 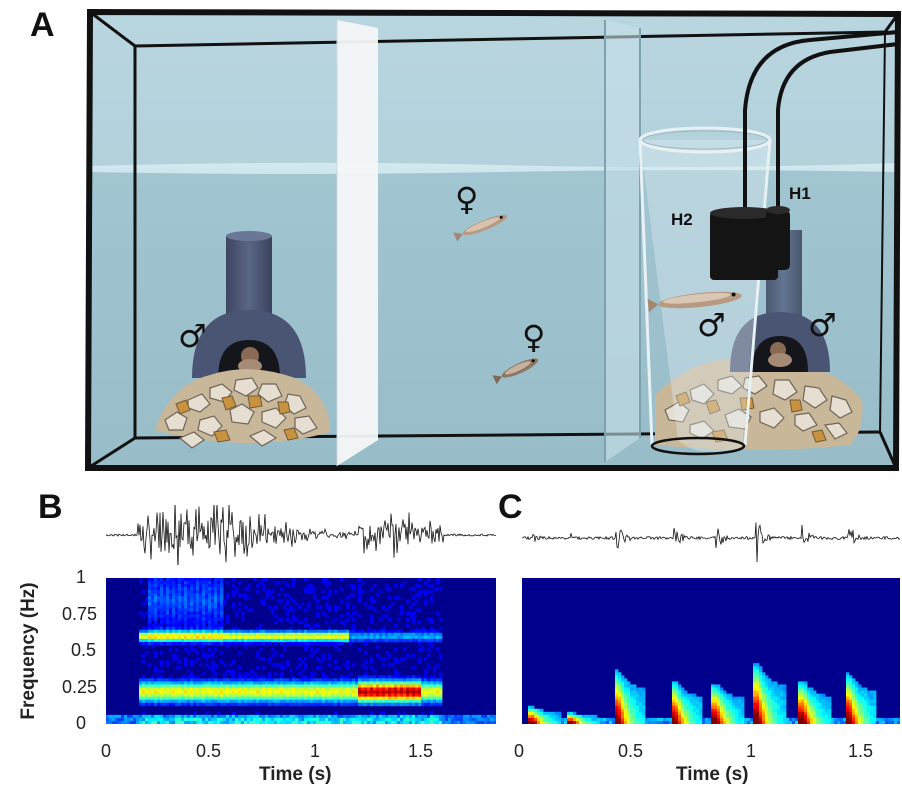 What do you see at coordinates (421, 751) in the screenshot?
I see `x-tick-b-1.5: 1.5` at bounding box center [421, 751].